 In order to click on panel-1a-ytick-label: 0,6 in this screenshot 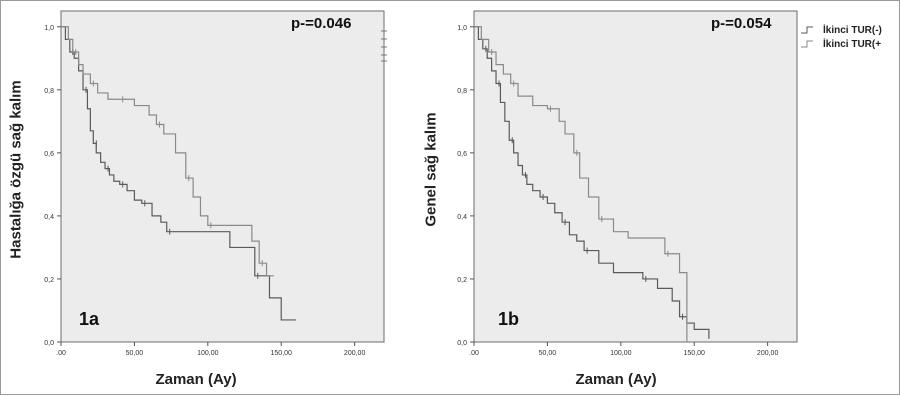, I will do `click(49, 154)`.